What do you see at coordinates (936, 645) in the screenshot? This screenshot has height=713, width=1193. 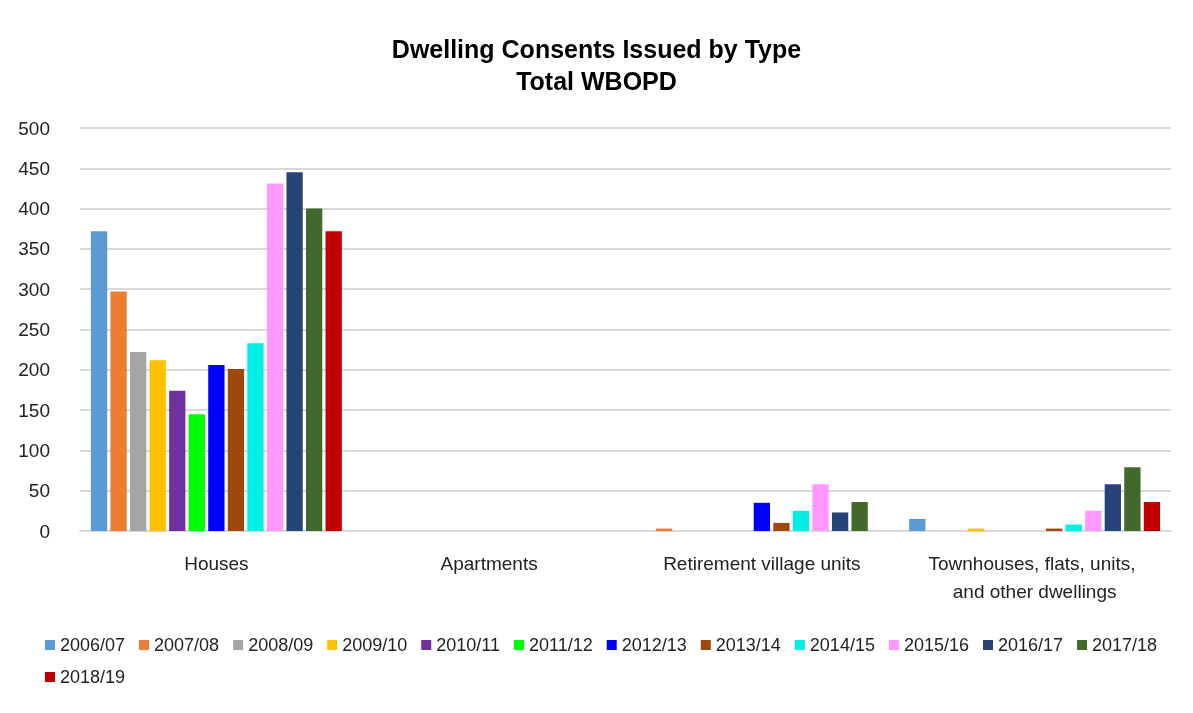 I see `legend-label: 2015/16` at bounding box center [936, 645].